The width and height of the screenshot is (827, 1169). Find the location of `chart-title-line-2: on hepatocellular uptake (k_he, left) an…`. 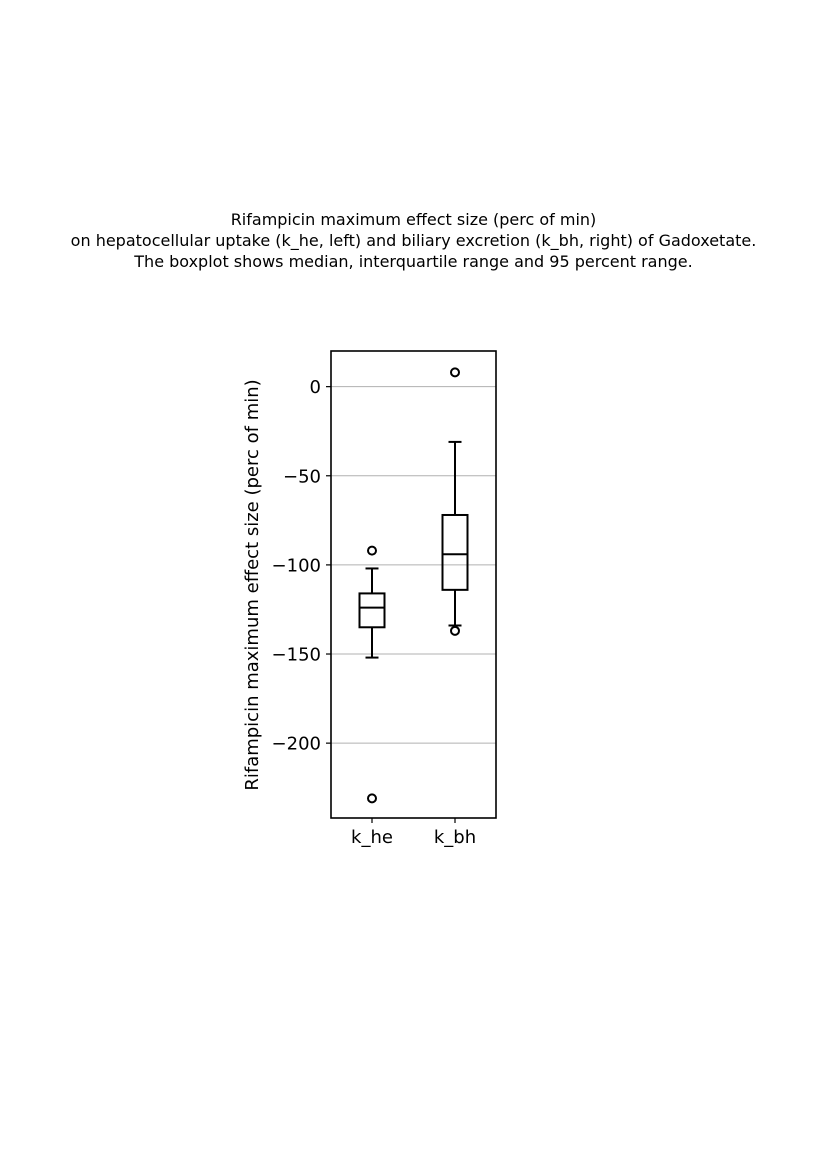

chart-title-line-2: on hepatocellular uptake (k_he, left) an… is located at coordinates (413, 240).